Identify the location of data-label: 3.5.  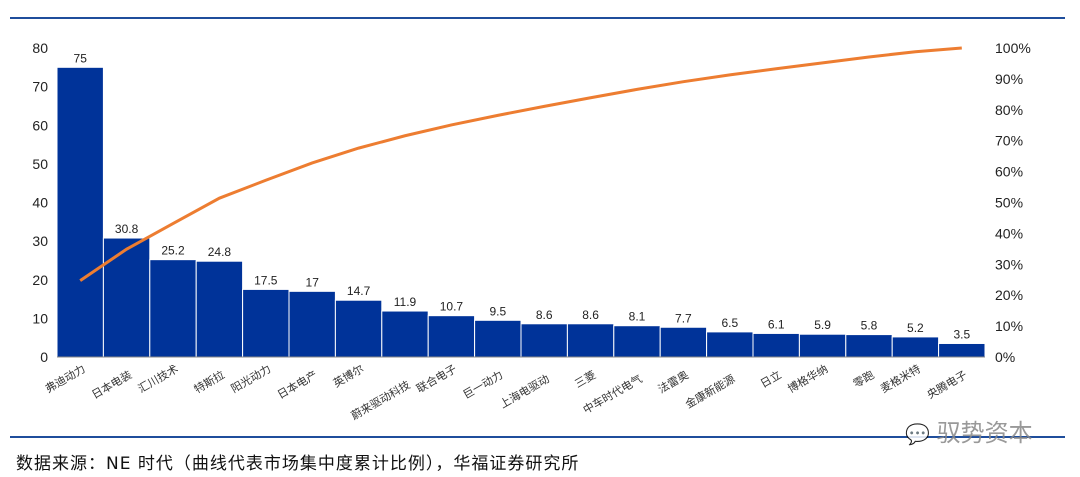
(961, 334).